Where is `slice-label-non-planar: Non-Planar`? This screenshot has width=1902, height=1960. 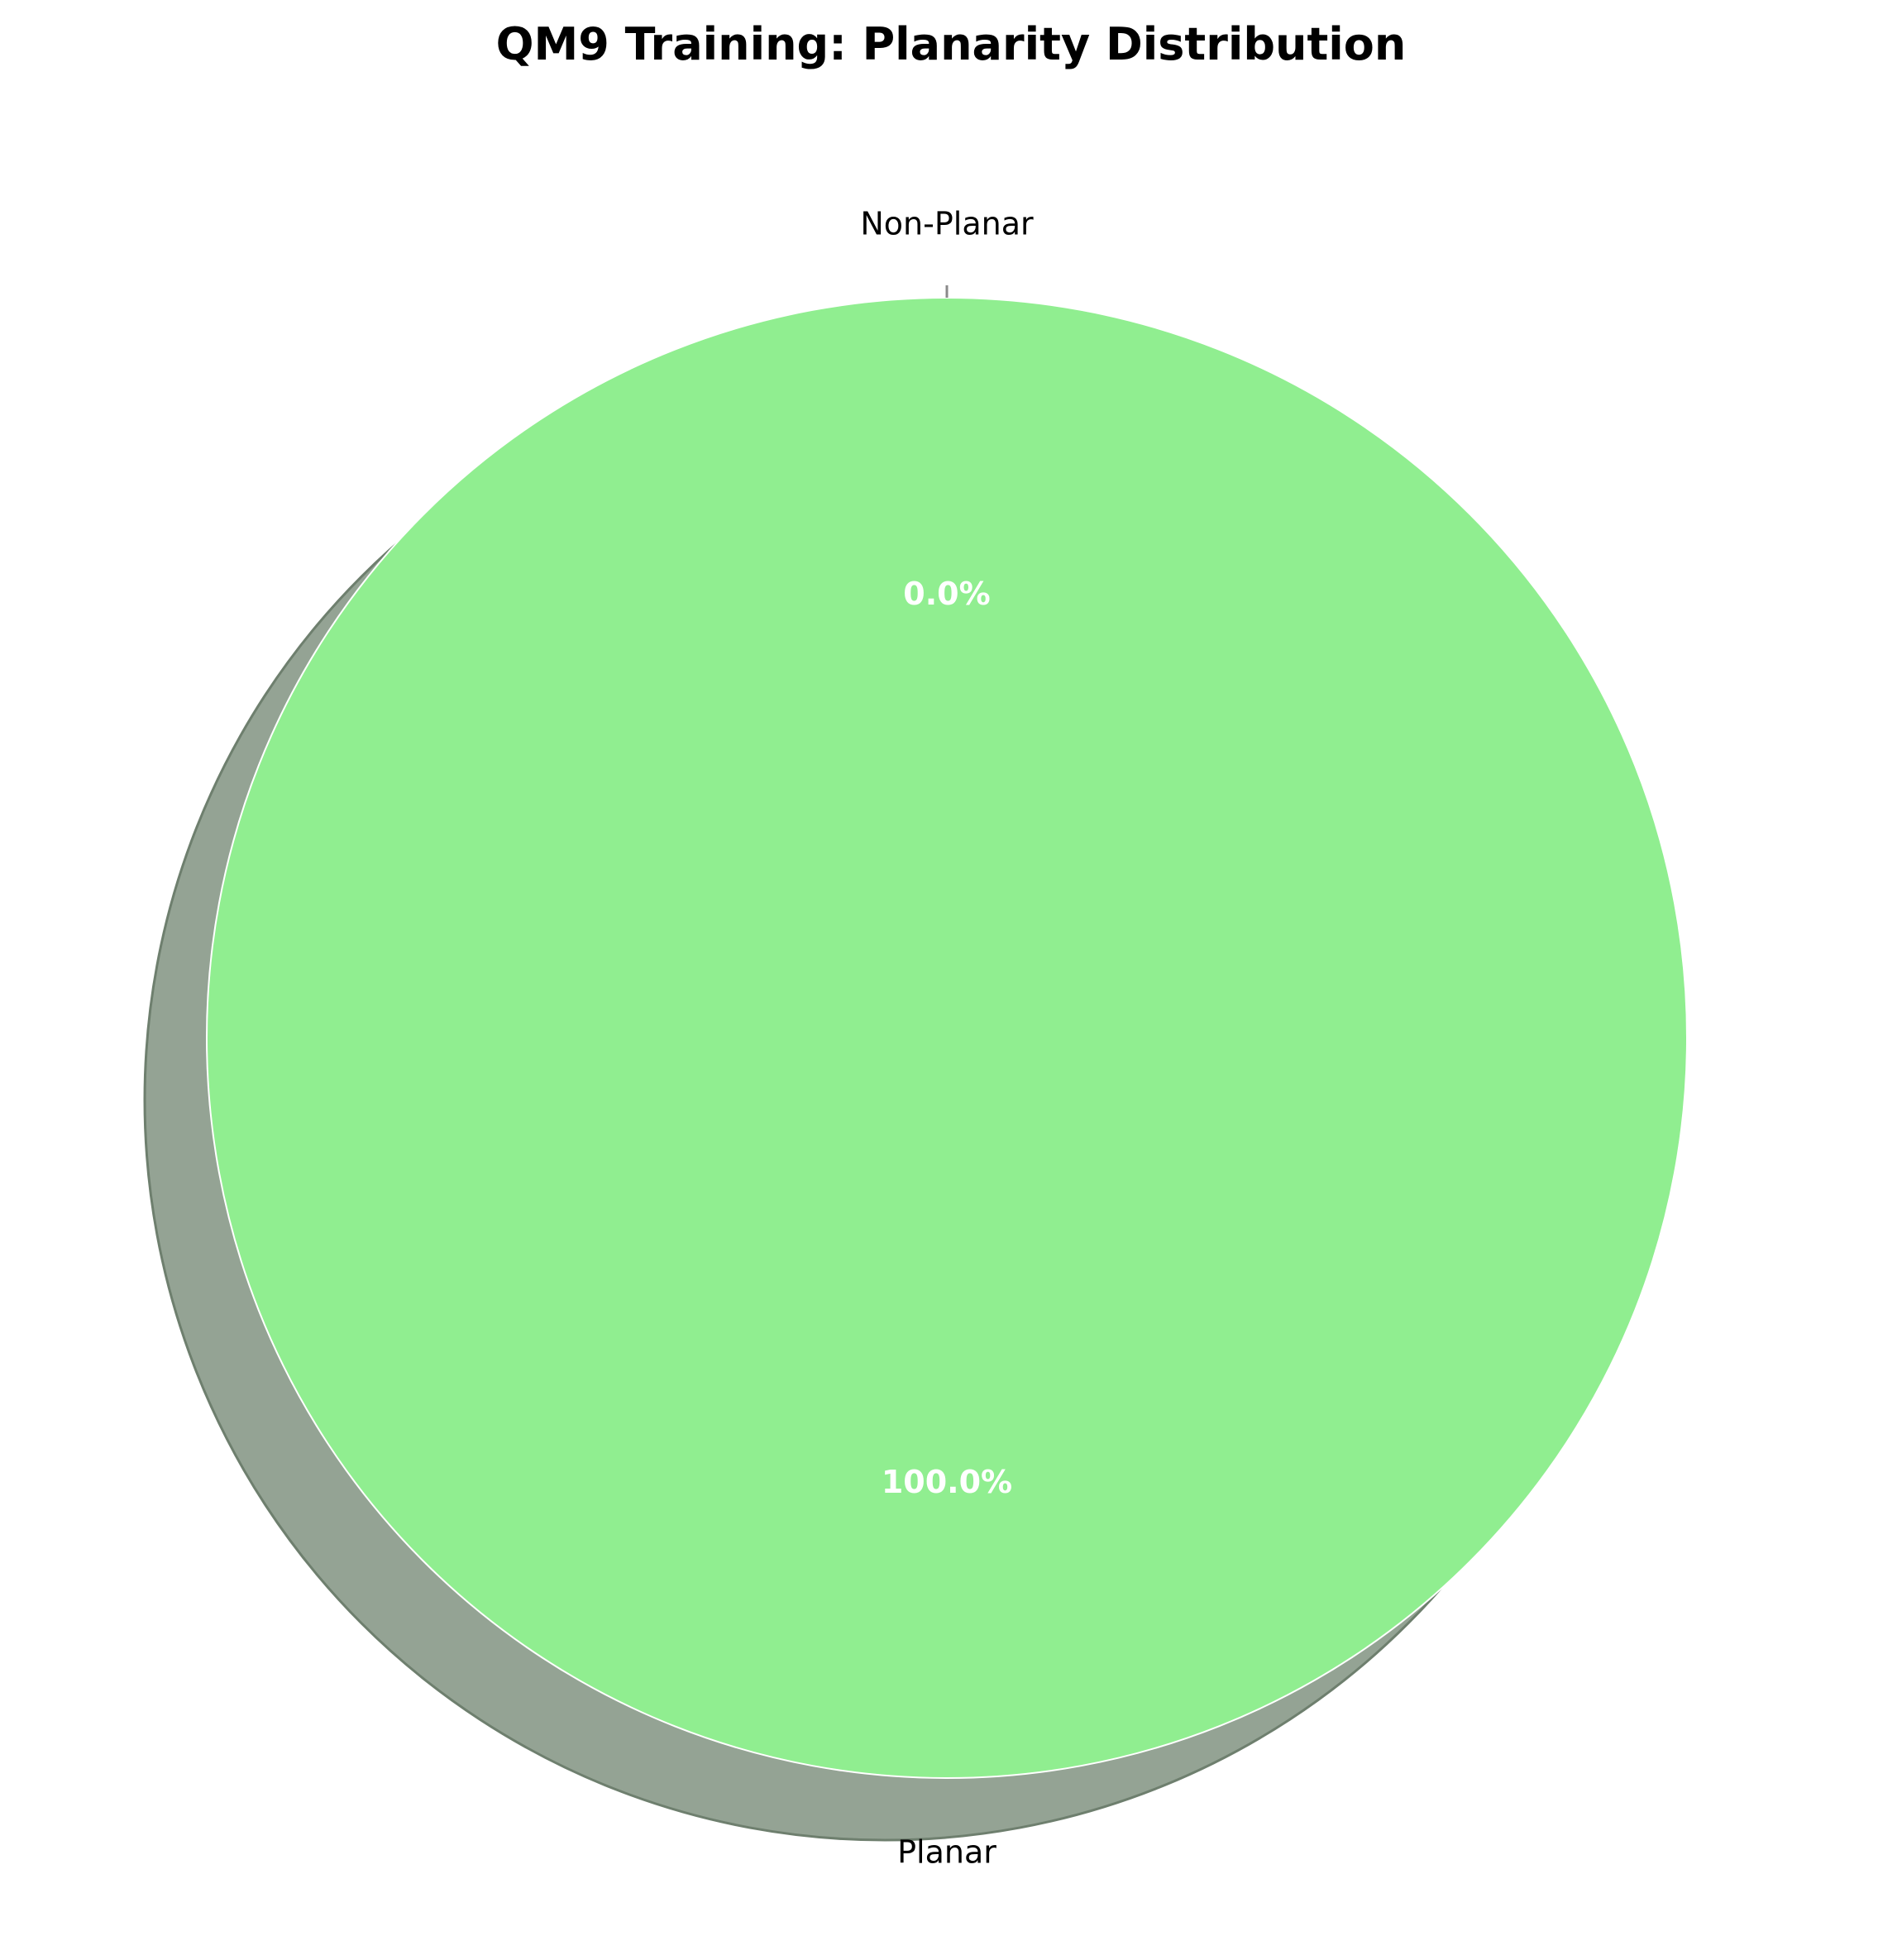
slice-label-non-planar: Non-Planar is located at coordinates (947, 224).